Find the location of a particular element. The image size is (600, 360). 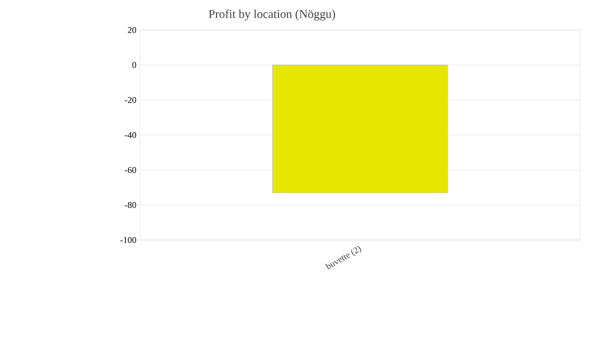

y-tick-label: -20 is located at coordinates (130, 100).